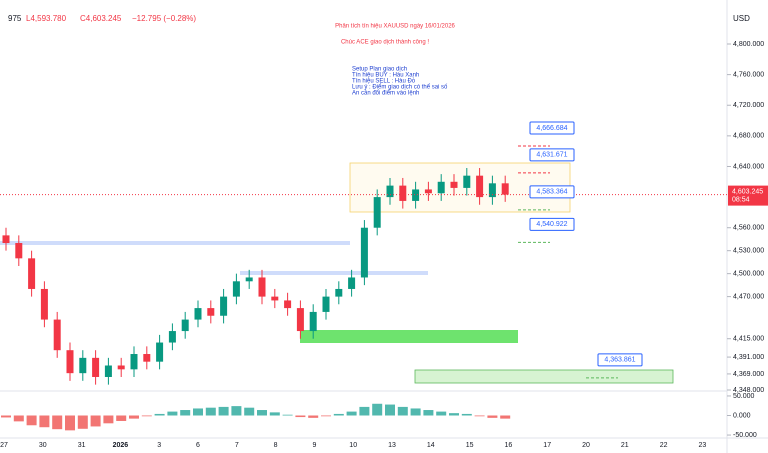 The height and width of the screenshot is (453, 768). What do you see at coordinates (741, 199) in the screenshot?
I see `countdown-label: 08:54` at bounding box center [741, 199].